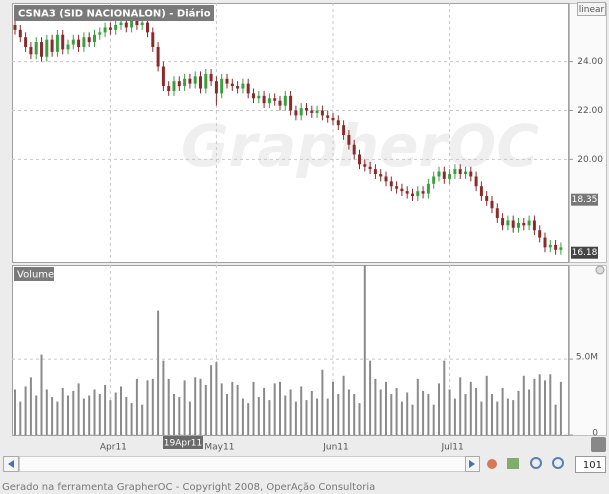  Describe the element at coordinates (598, 444) in the screenshot. I see `tool-button` at that location.